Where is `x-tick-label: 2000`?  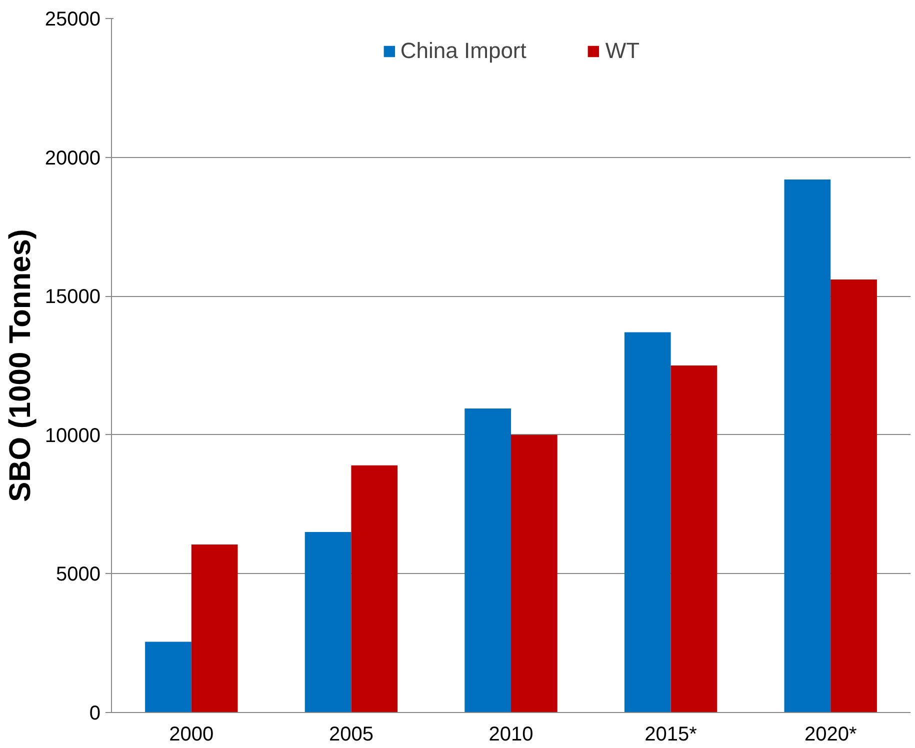
x-tick-label: 2000 is located at coordinates (191, 735).